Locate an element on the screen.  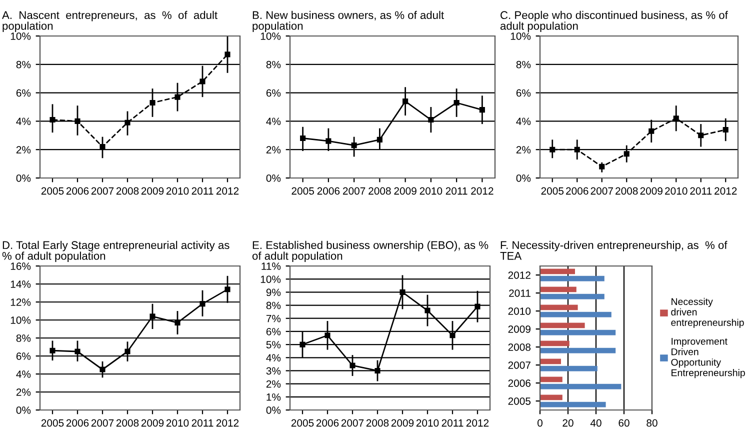
y-tick-label: 2005 is located at coordinates (519, 401).